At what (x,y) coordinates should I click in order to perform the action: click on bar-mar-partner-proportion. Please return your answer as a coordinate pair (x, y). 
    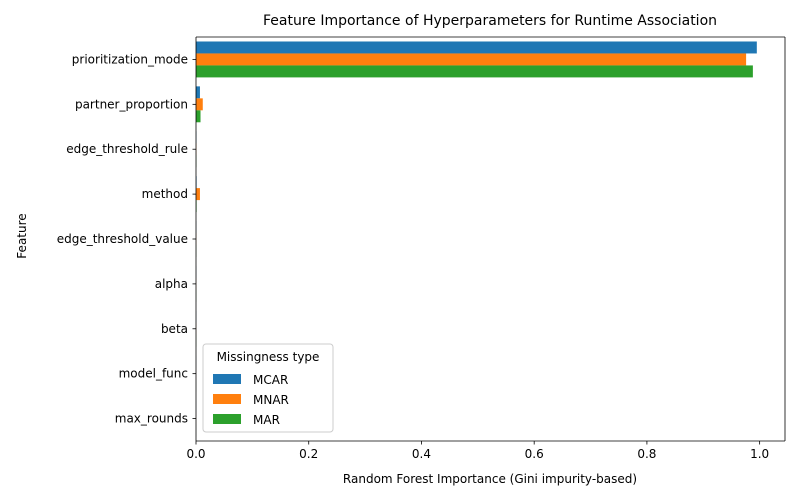
    Looking at the image, I should click on (198, 116).